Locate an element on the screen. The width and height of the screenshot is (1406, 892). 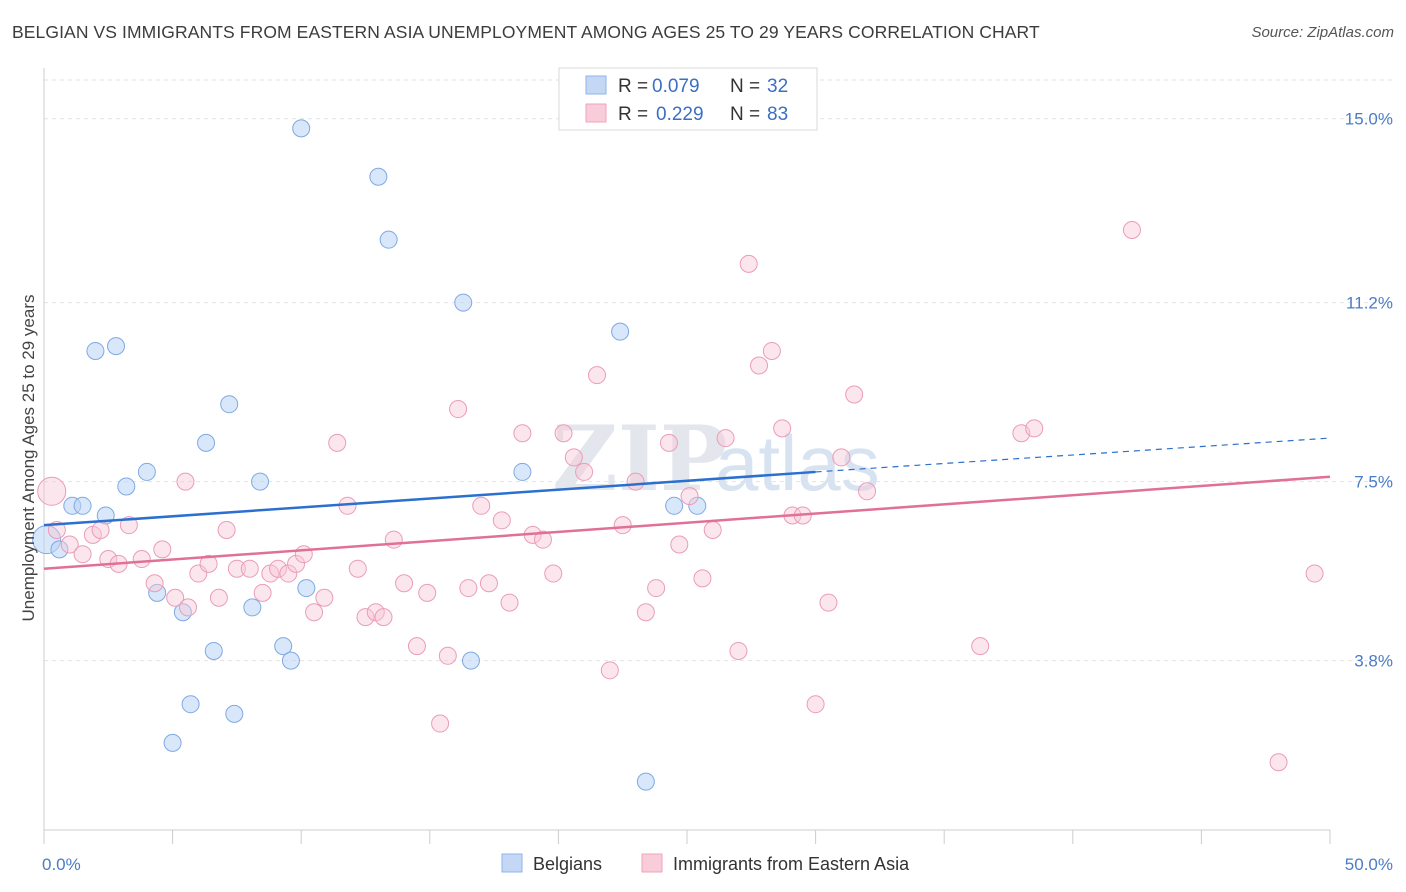
x-tick-label-end: 50.0% is located at coordinates (1369, 864).